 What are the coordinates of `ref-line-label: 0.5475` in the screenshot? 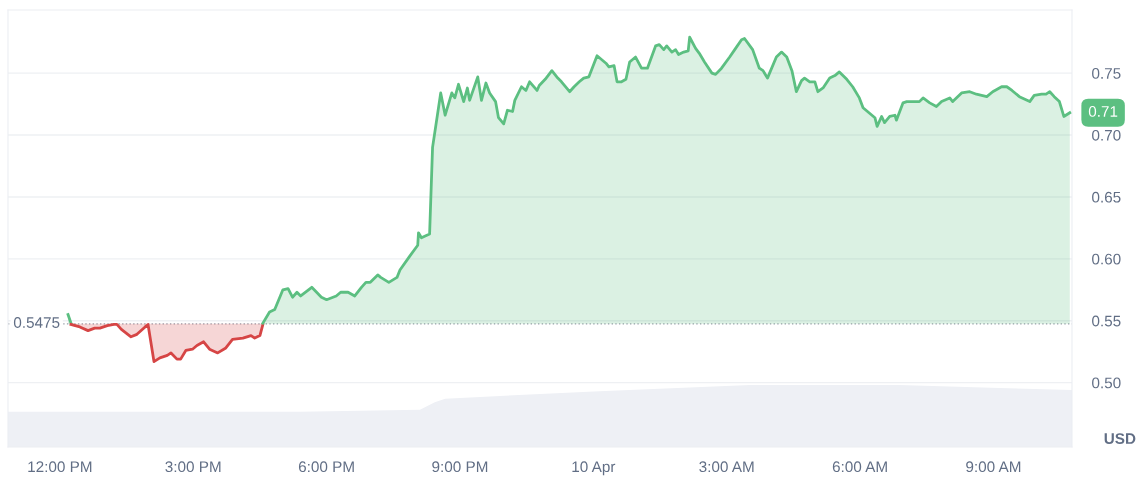 It's located at (36, 322).